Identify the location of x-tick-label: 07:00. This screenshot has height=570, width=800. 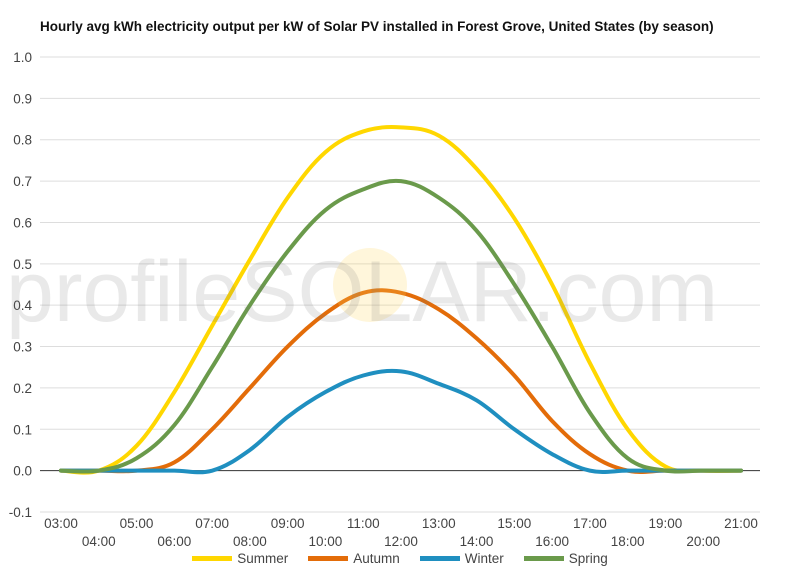
(212, 523).